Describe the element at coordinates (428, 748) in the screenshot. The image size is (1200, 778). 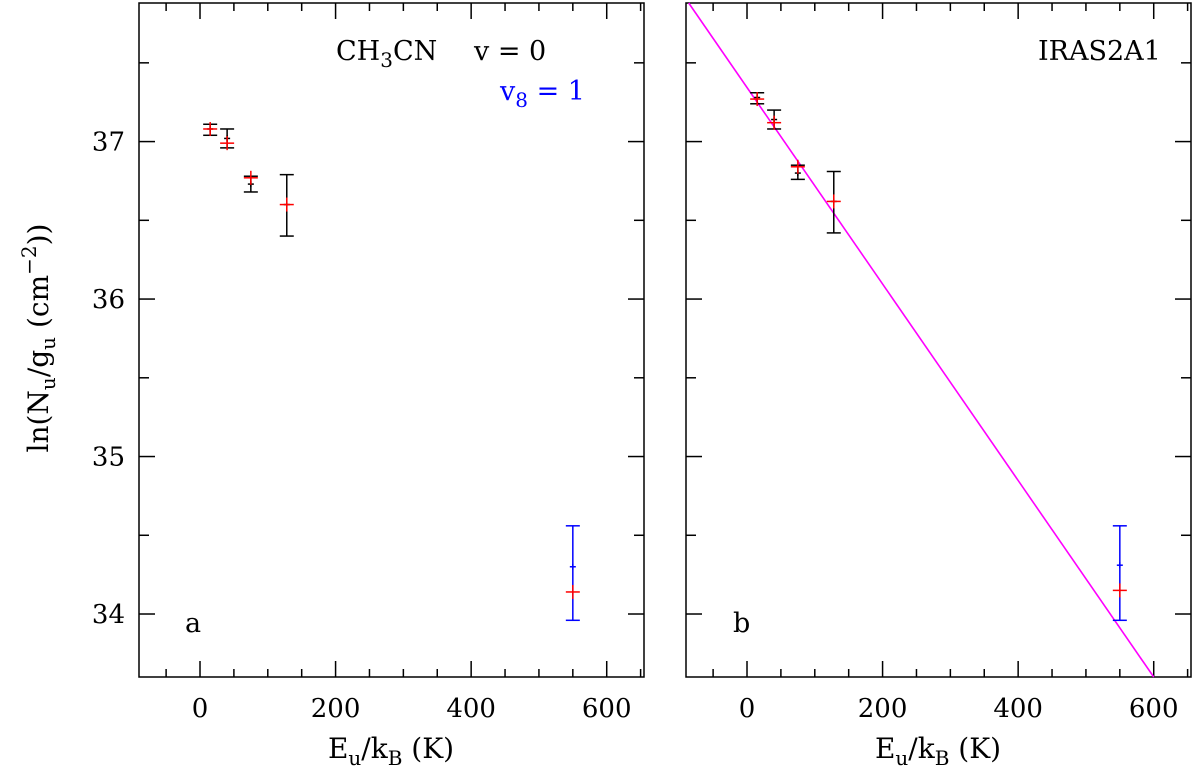
I see `xlabel-unit: (K)` at that location.